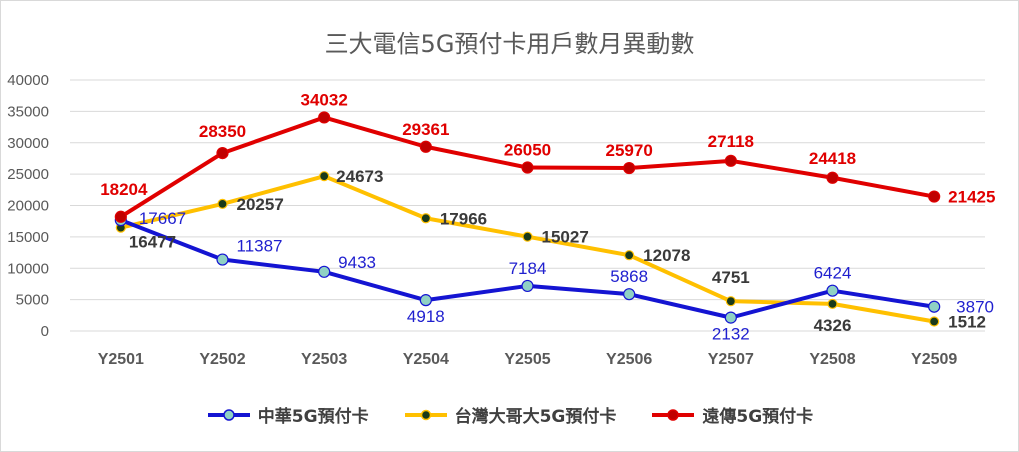 This screenshot has width=1019, height=452. Describe the element at coordinates (565, 237) in the screenshot. I see `data-label-taiwan-mobile: 15027` at that location.